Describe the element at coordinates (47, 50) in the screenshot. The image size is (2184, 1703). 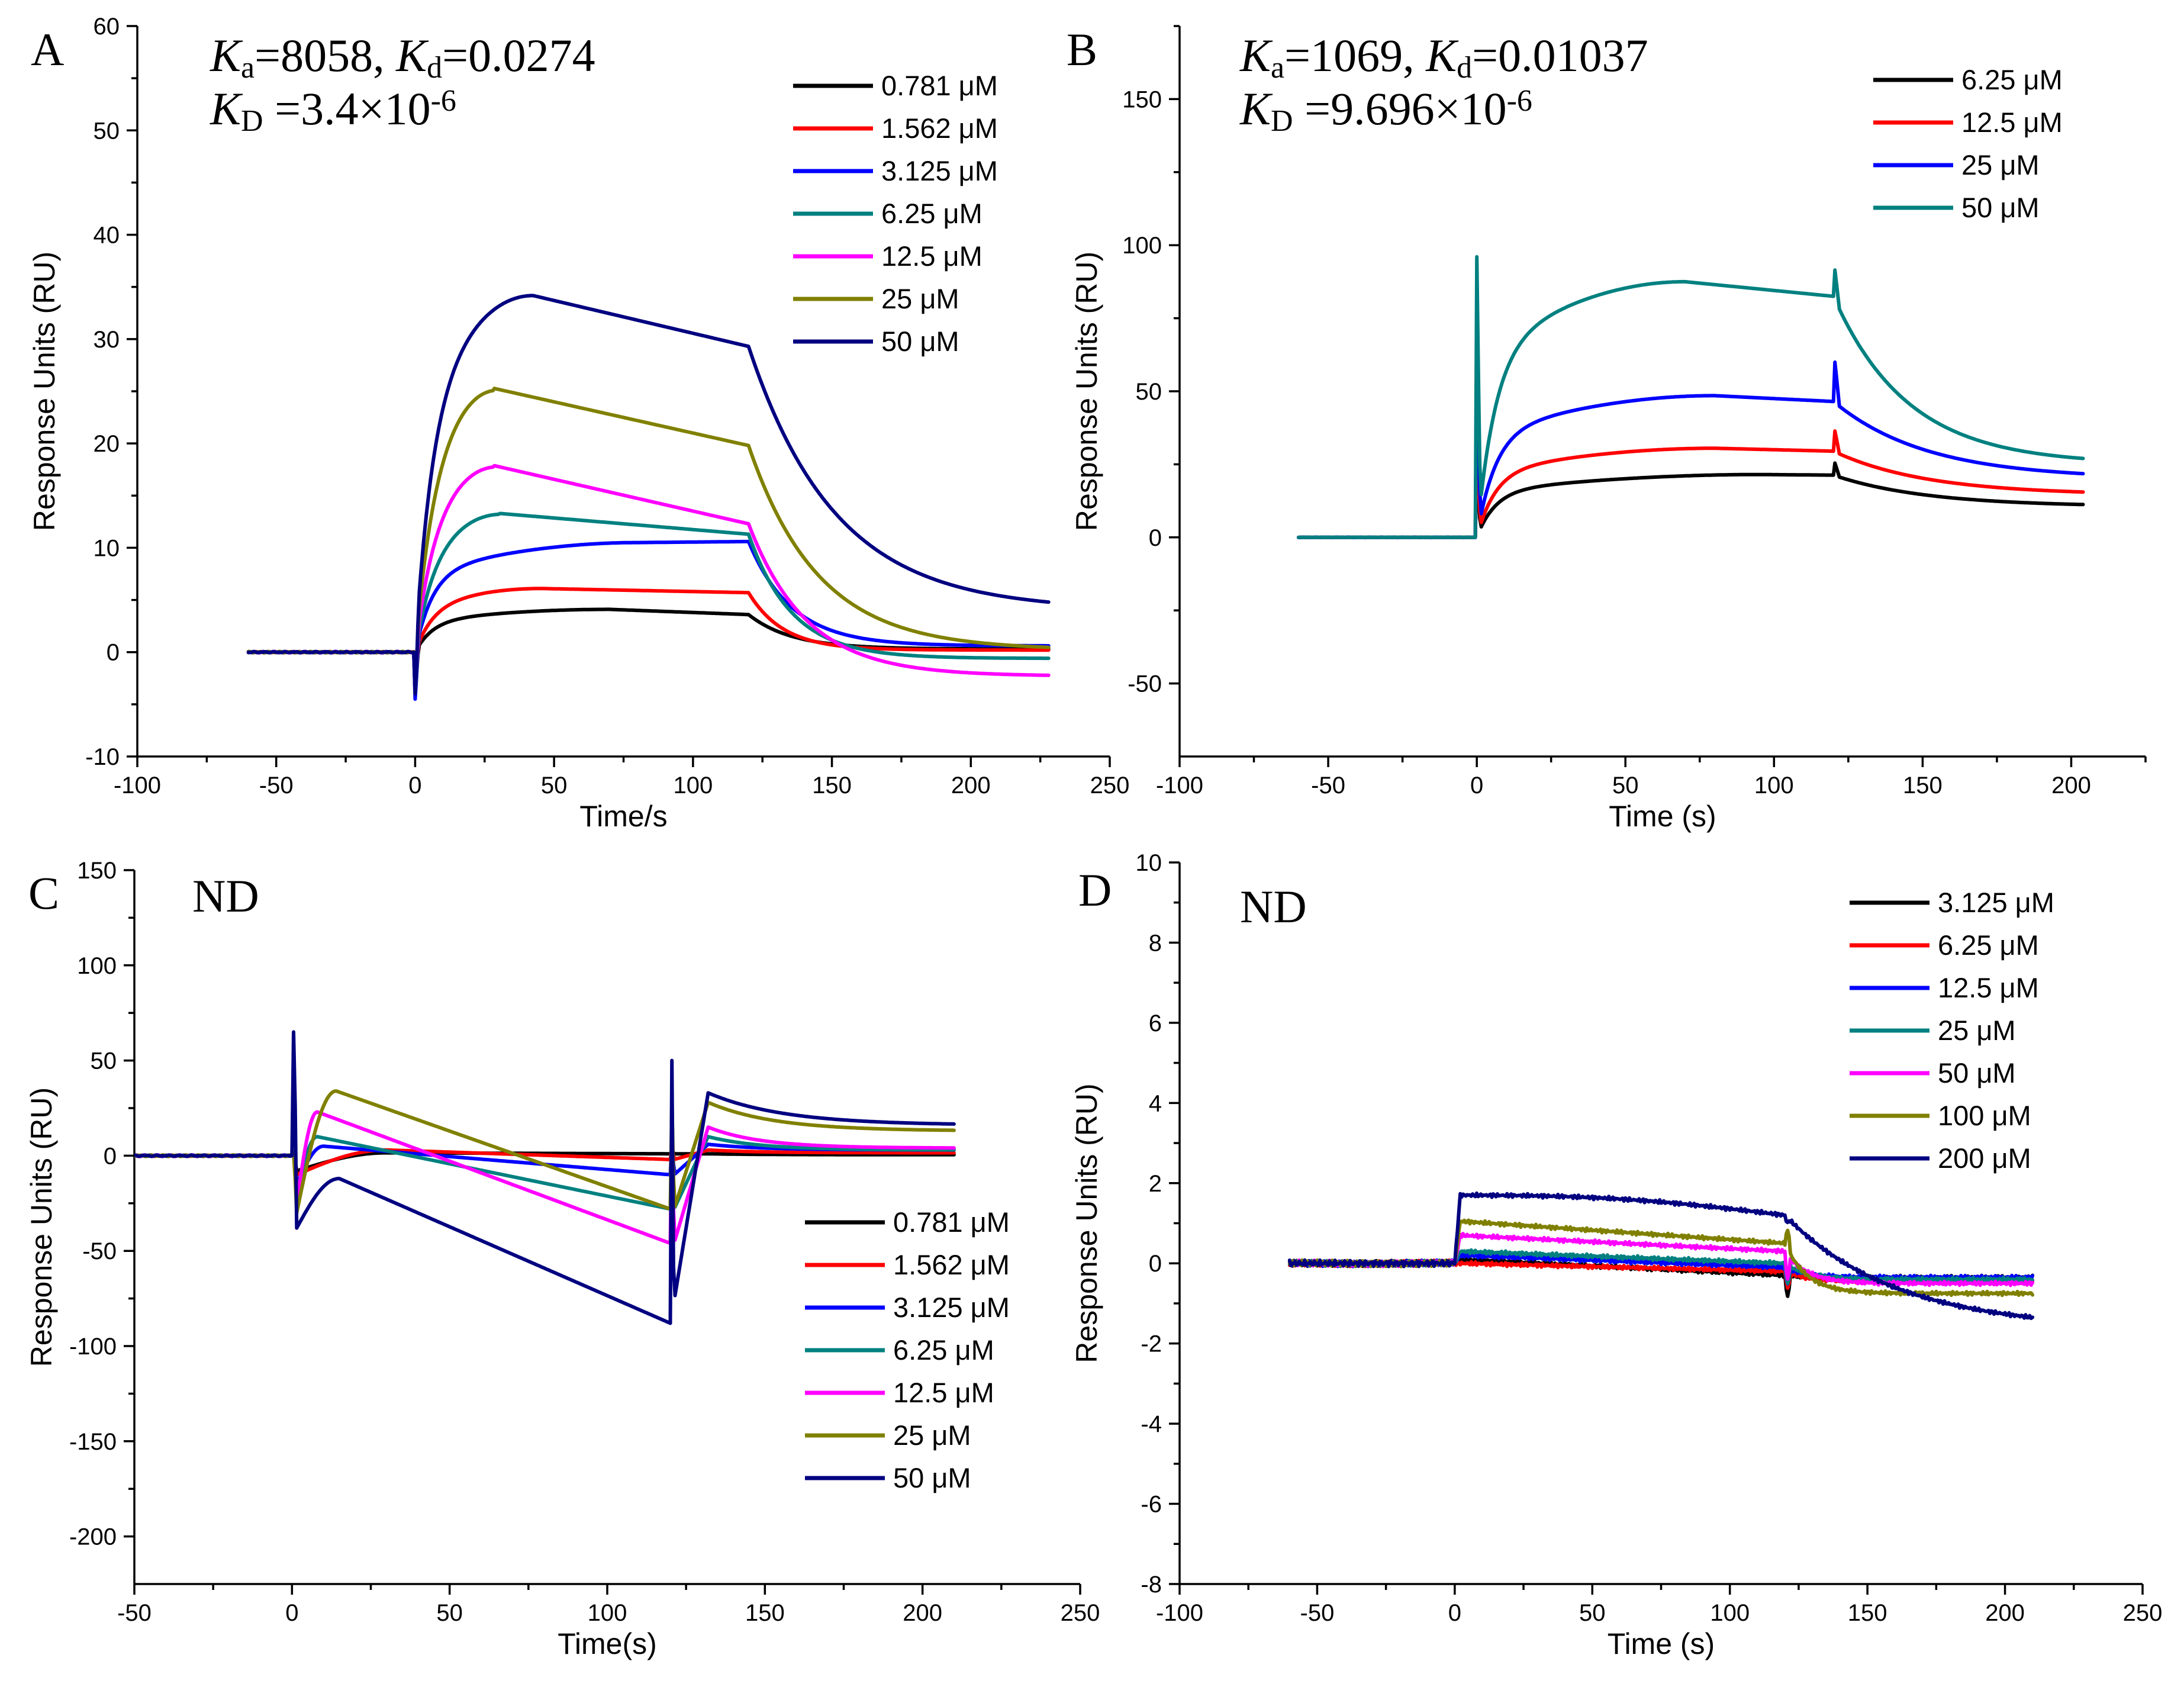
I see `panel-letter: A` at that location.